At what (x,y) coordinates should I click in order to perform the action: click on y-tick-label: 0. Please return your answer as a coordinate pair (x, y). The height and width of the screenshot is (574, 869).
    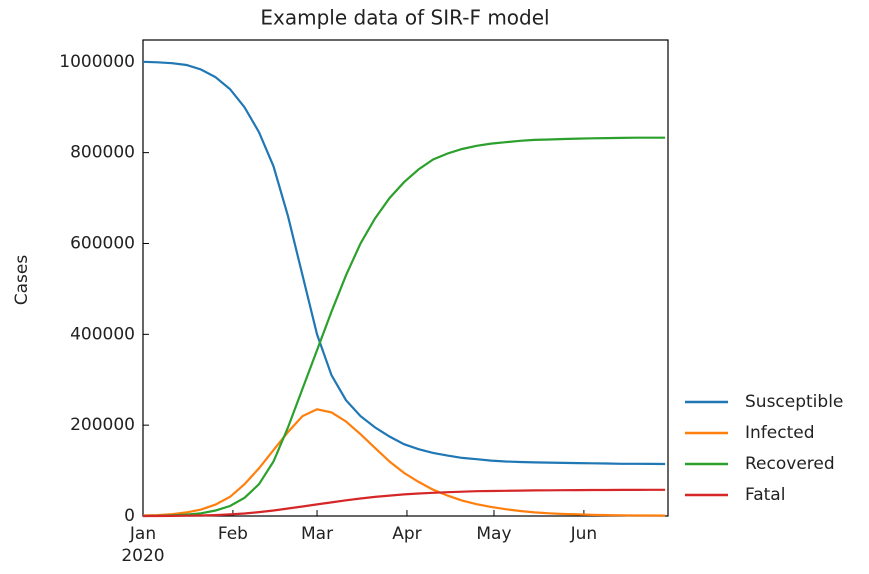
    Looking at the image, I should click on (129, 516).